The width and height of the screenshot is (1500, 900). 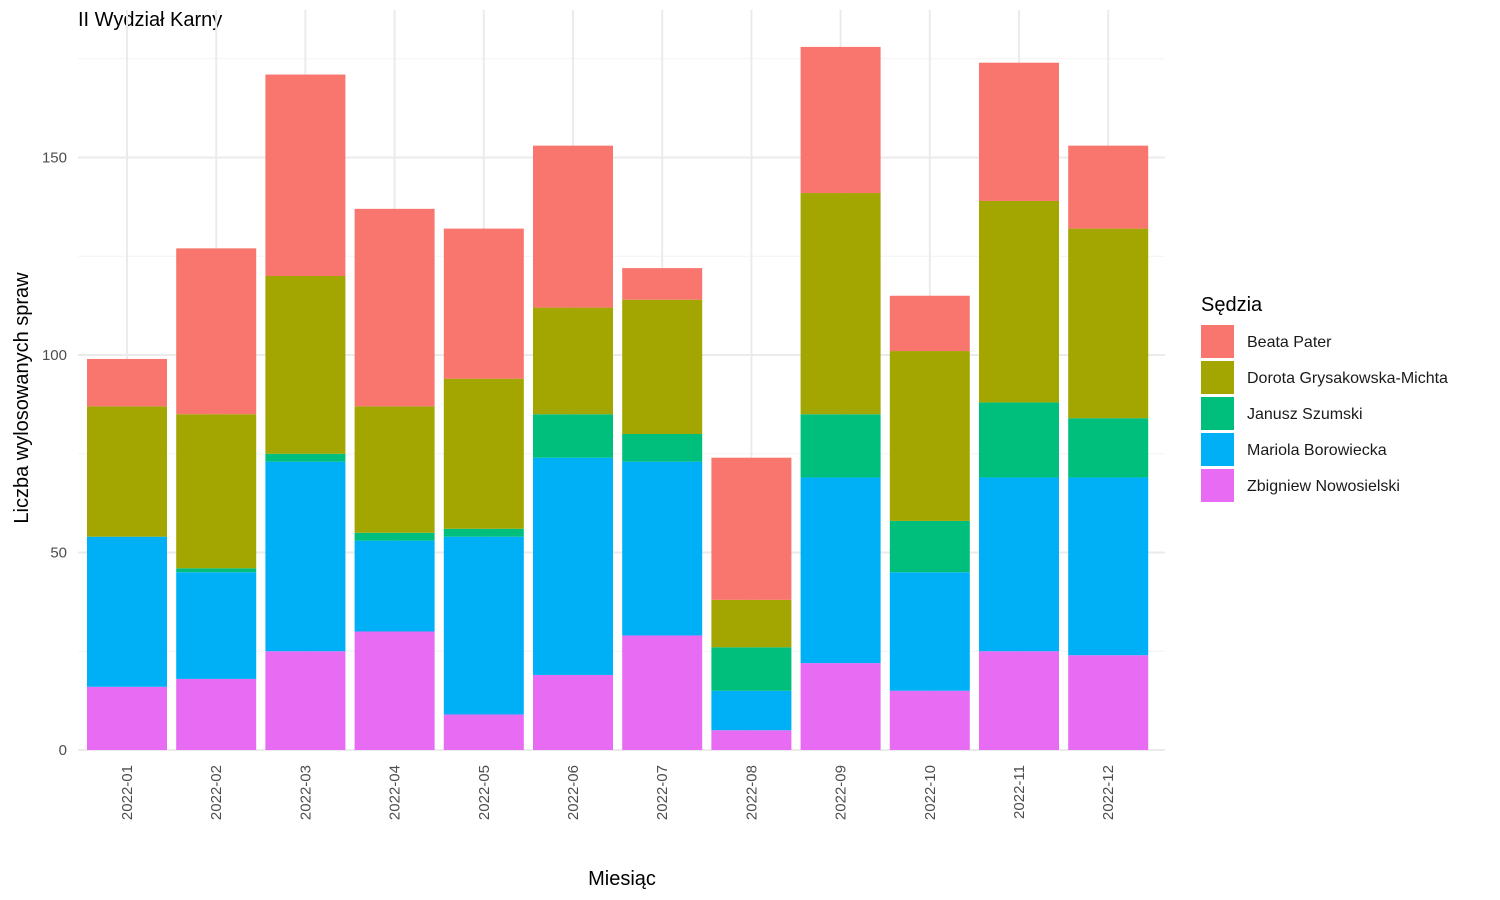 What do you see at coordinates (1323, 486) in the screenshot?
I see `legend-label: Zbigniew Nowosielski` at bounding box center [1323, 486].